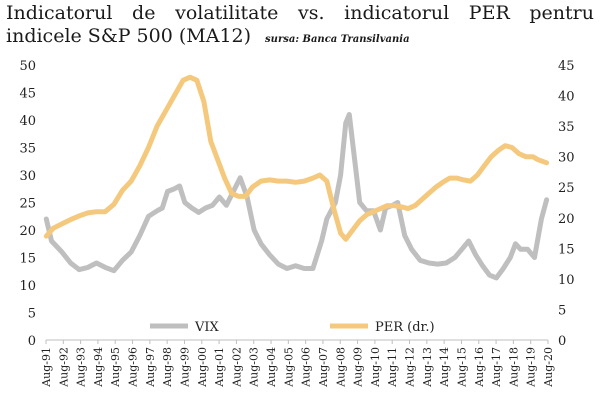 This screenshot has height=405, width=600. Describe the element at coordinates (27, 259) in the screenshot. I see `left-tick-label: 15` at that location.